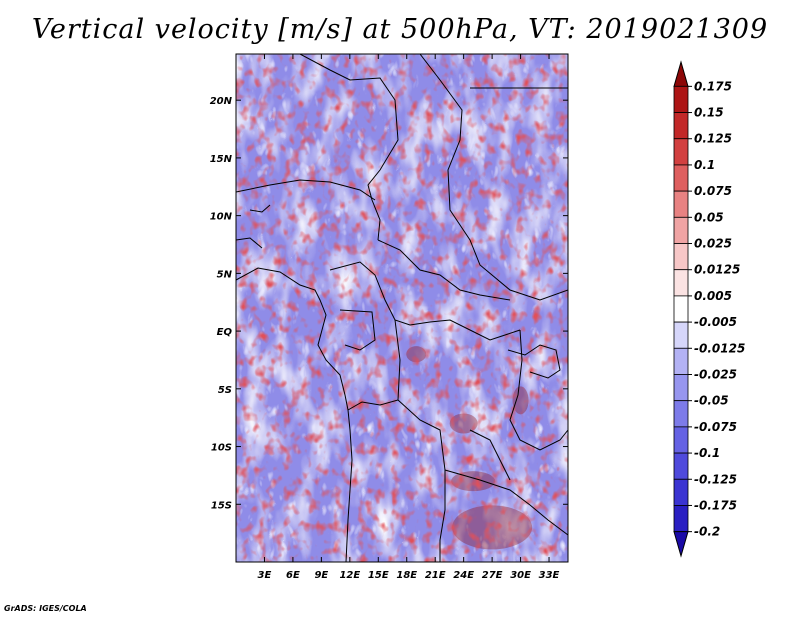 Image resolution: width=800 pixels, height=618 pixels. Describe the element at coordinates (221, 217) in the screenshot. I see `y-tick-label: 10N` at that location.